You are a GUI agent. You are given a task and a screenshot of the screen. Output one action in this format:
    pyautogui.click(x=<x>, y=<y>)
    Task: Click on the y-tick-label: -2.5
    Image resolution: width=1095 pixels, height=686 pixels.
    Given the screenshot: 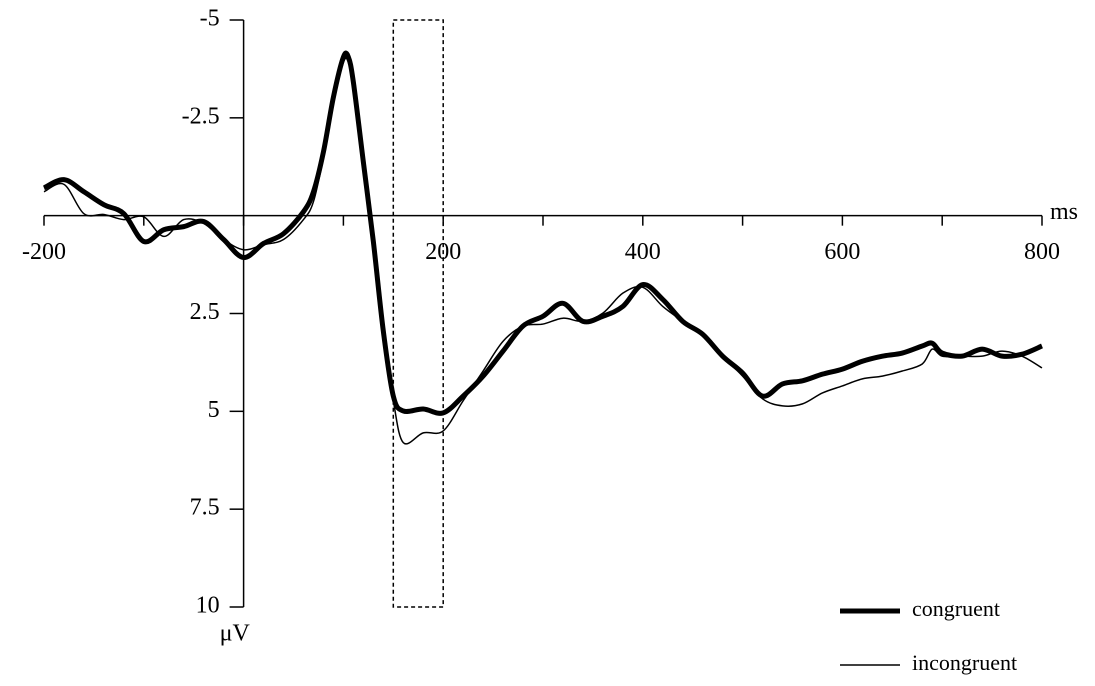 What is the action you would take?
    pyautogui.click(x=201, y=116)
    